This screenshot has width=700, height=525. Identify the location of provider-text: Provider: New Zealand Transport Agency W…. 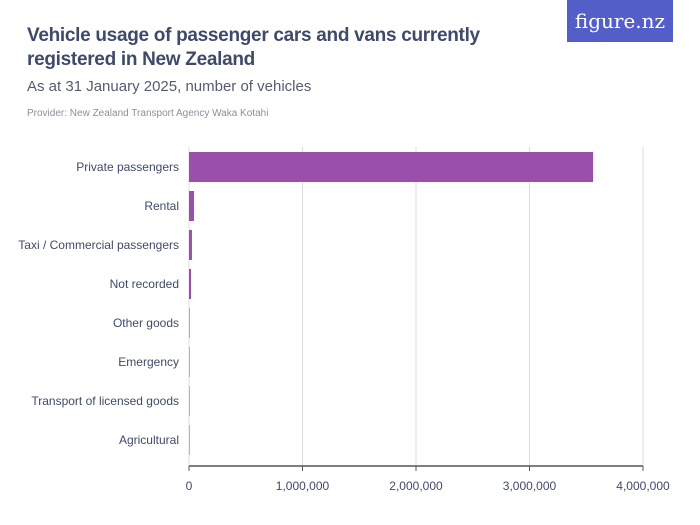
(148, 113).